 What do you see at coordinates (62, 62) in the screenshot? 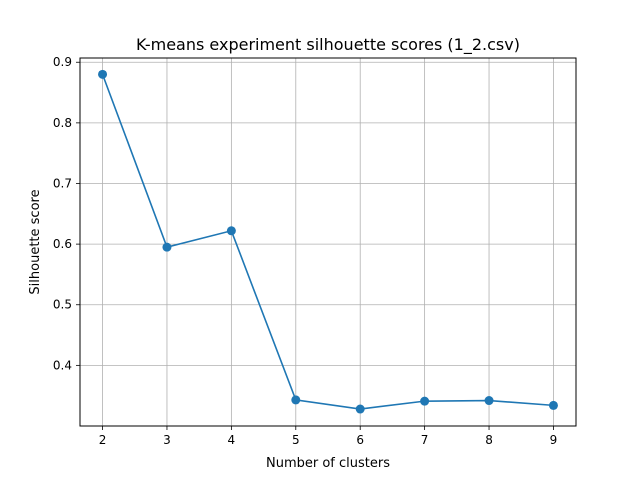
I see `y-tick-label: 0.9` at bounding box center [62, 62].